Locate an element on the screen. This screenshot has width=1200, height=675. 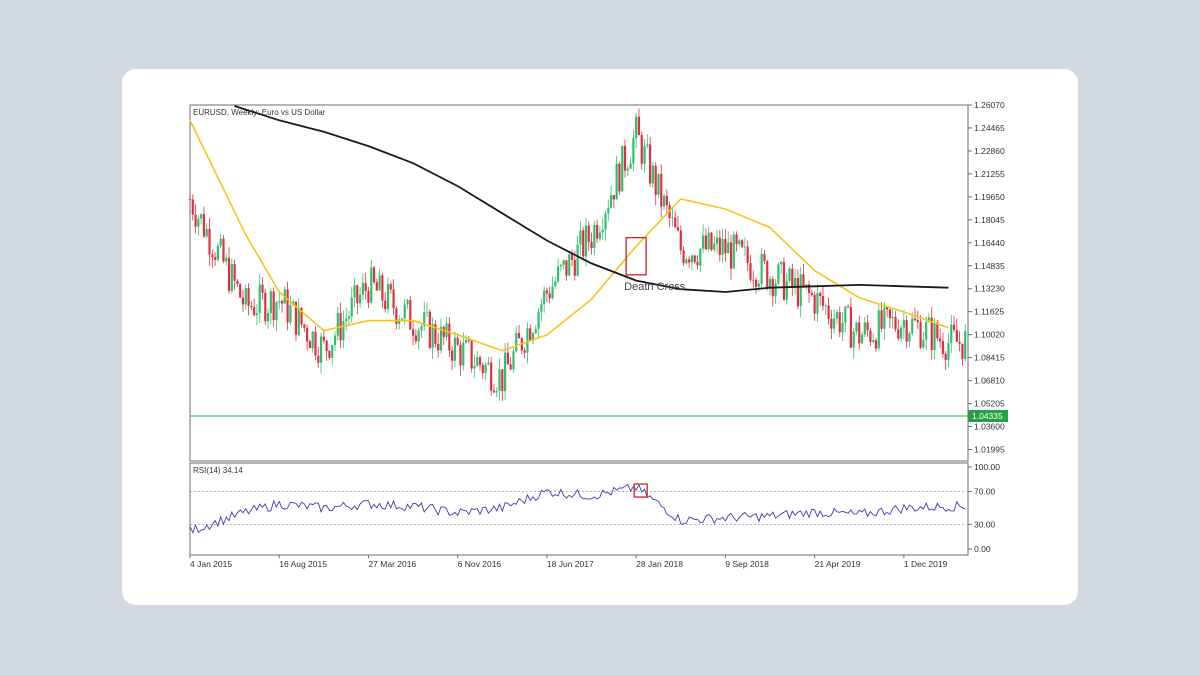
current-price-badge: 1.04335 is located at coordinates (988, 415).